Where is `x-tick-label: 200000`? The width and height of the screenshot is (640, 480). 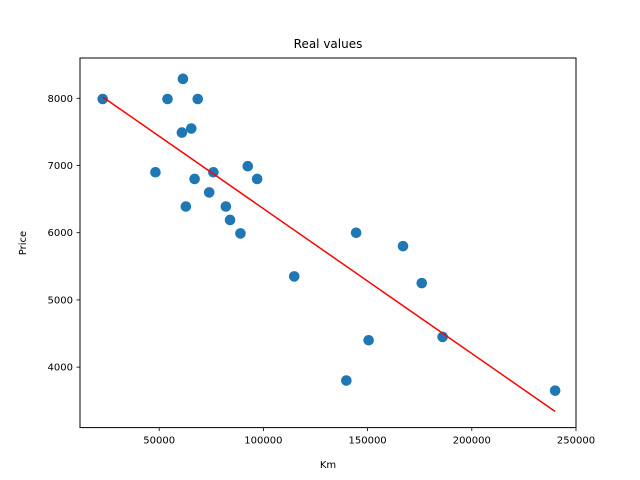 x-tick-label: 200000 is located at coordinates (472, 441).